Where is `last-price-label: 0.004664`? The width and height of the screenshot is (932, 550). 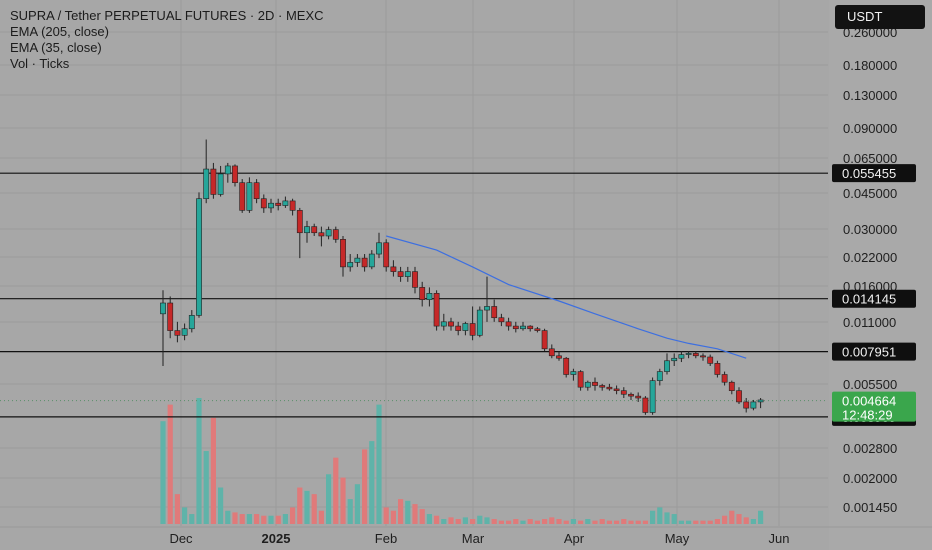
last-price-label: 0.004664 is located at coordinates (869, 401).